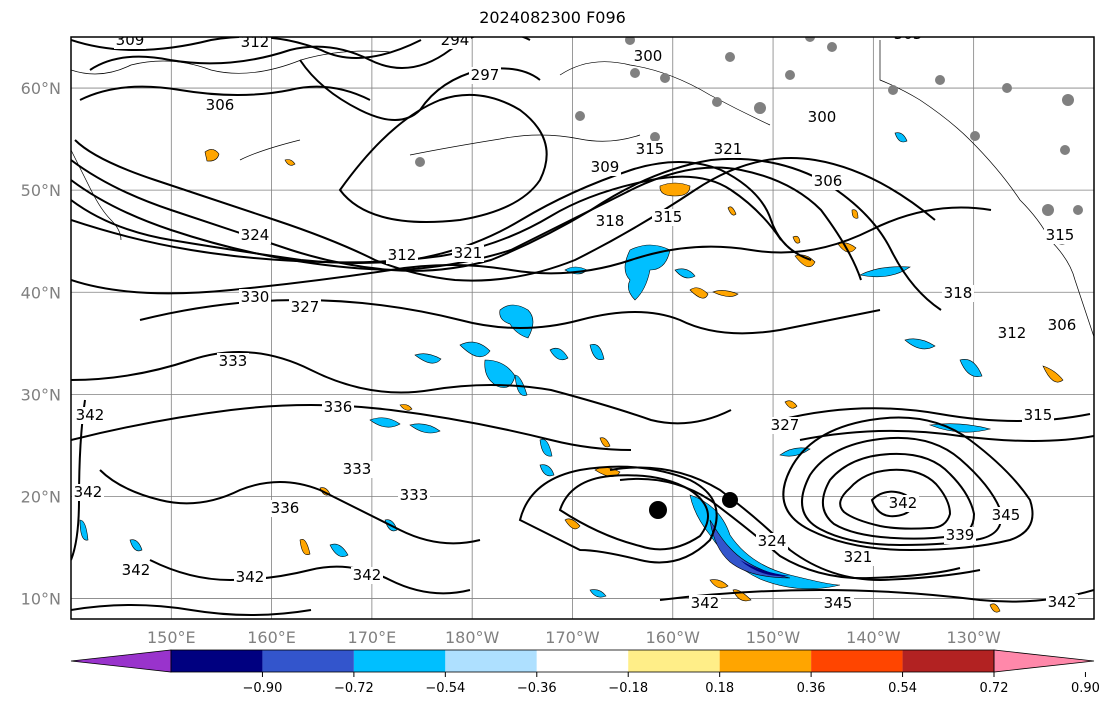 This screenshot has height=712, width=1105. Describe the element at coordinates (973, 637) in the screenshot. I see `lon-label: 130°W` at that location.